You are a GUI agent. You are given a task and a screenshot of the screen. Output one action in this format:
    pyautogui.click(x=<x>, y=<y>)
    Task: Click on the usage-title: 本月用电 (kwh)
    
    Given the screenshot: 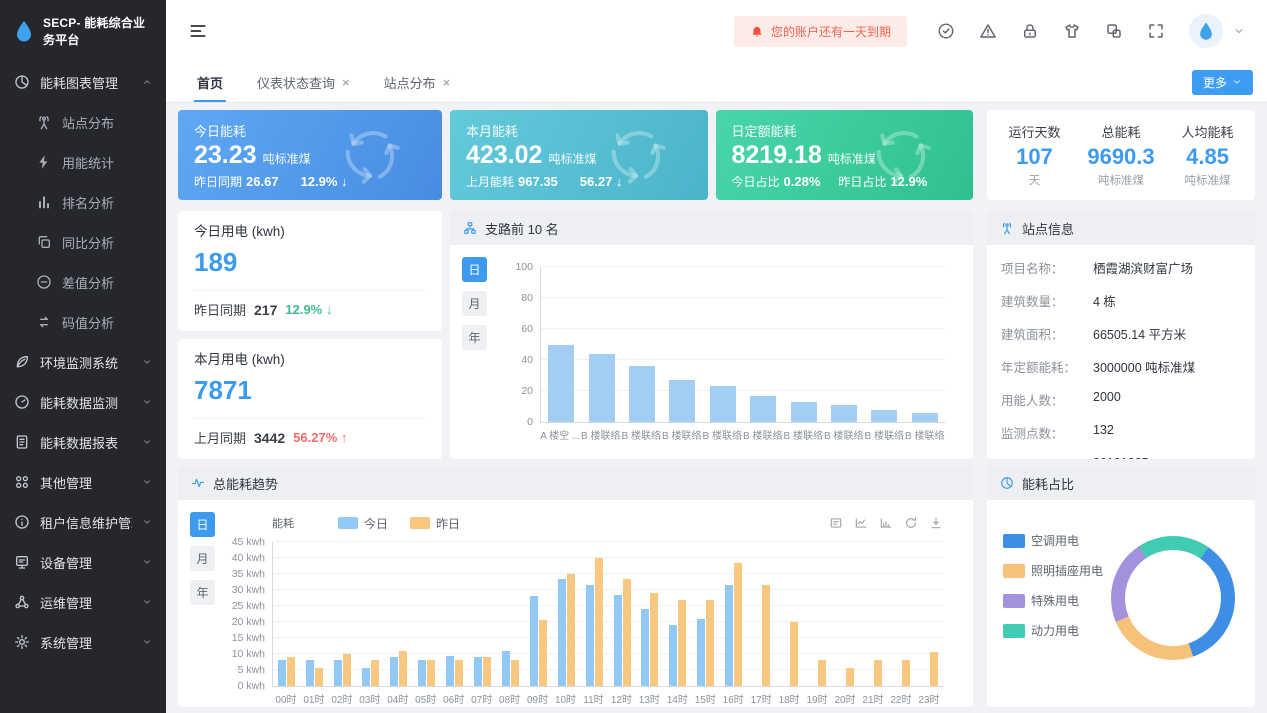 What is the action you would take?
    pyautogui.click(x=239, y=359)
    